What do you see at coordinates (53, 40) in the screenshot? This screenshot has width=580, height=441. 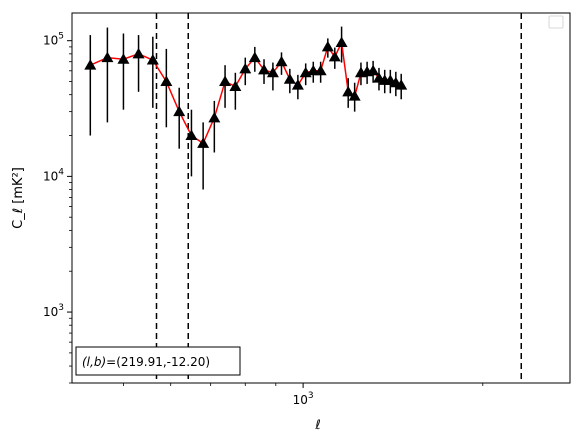 I see `y-tick-label: 10⁵` at bounding box center [53, 40].